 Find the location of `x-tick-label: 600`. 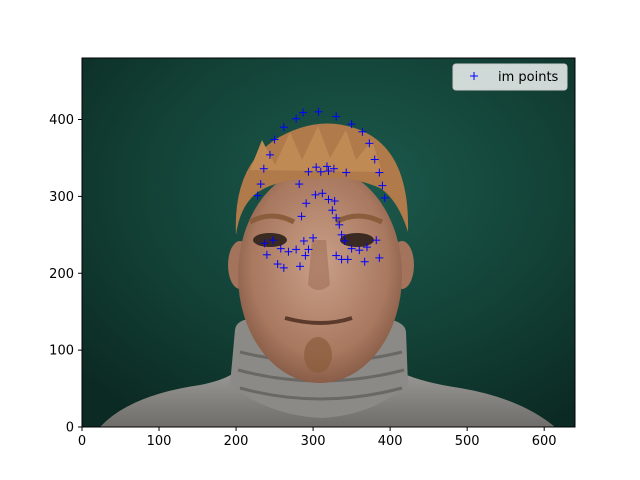

x-tick-label: 600 is located at coordinates (544, 441).